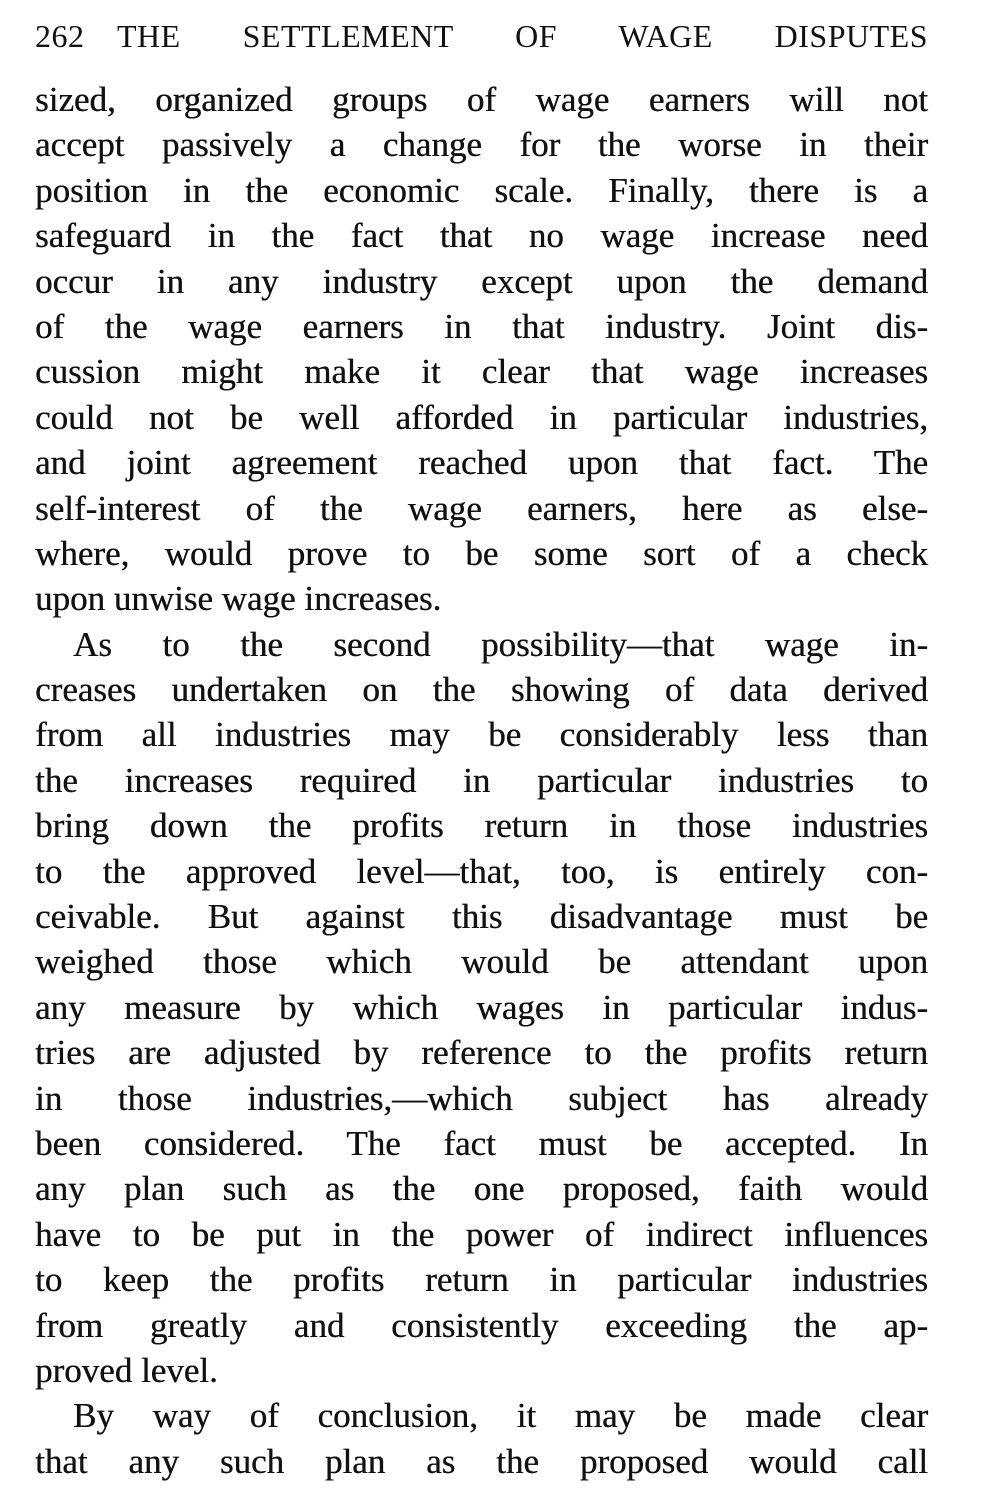 The image size is (1000, 1505). What do you see at coordinates (60, 36) in the screenshot?
I see `page-number: 262` at bounding box center [60, 36].